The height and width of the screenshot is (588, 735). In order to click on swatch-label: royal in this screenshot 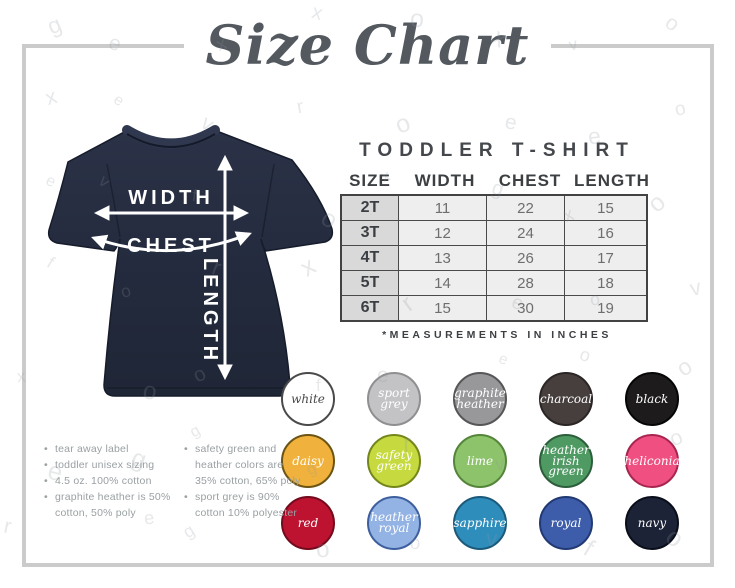, I will do `click(566, 522)`.